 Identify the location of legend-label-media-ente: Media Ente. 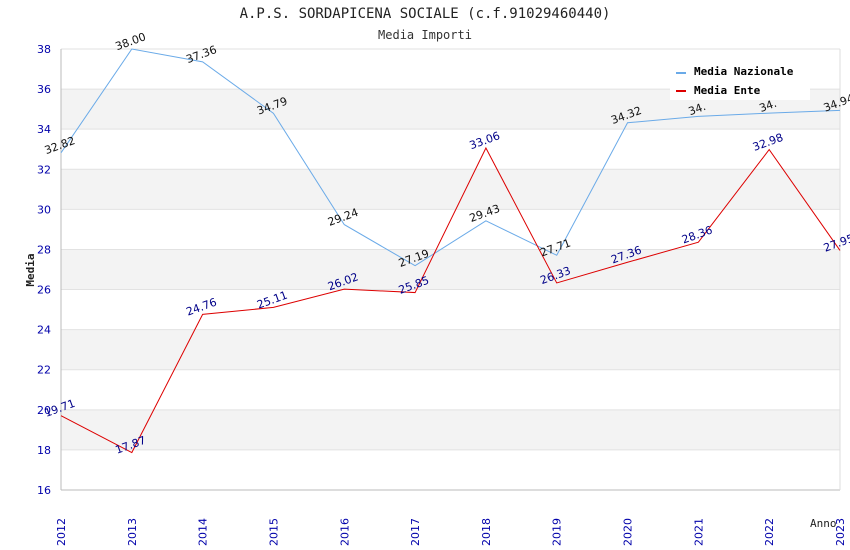
(727, 90).